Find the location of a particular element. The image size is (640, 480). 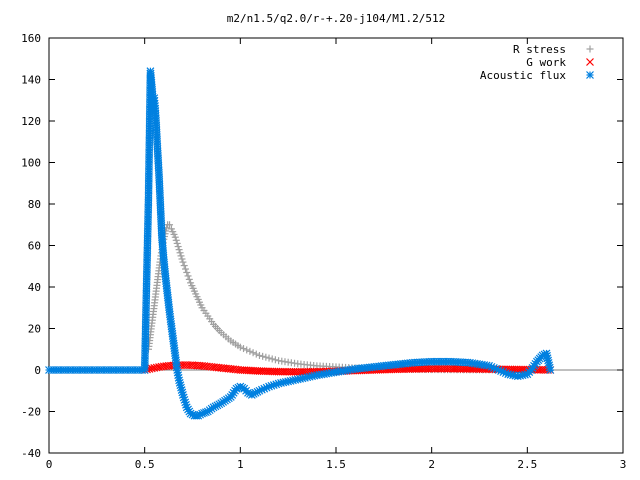

y-tick-label: 100 is located at coordinates (31, 163).